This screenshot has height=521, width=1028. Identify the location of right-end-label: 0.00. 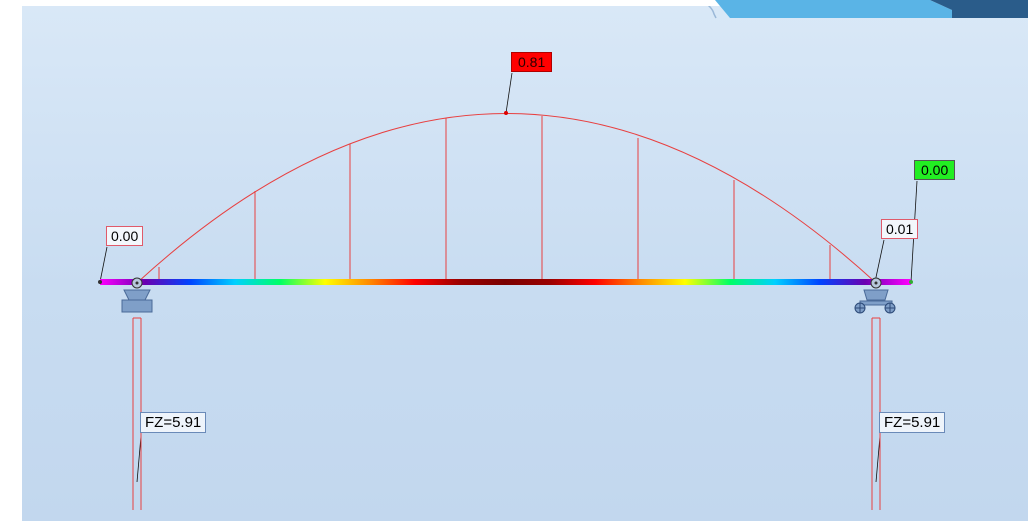
(935, 170).